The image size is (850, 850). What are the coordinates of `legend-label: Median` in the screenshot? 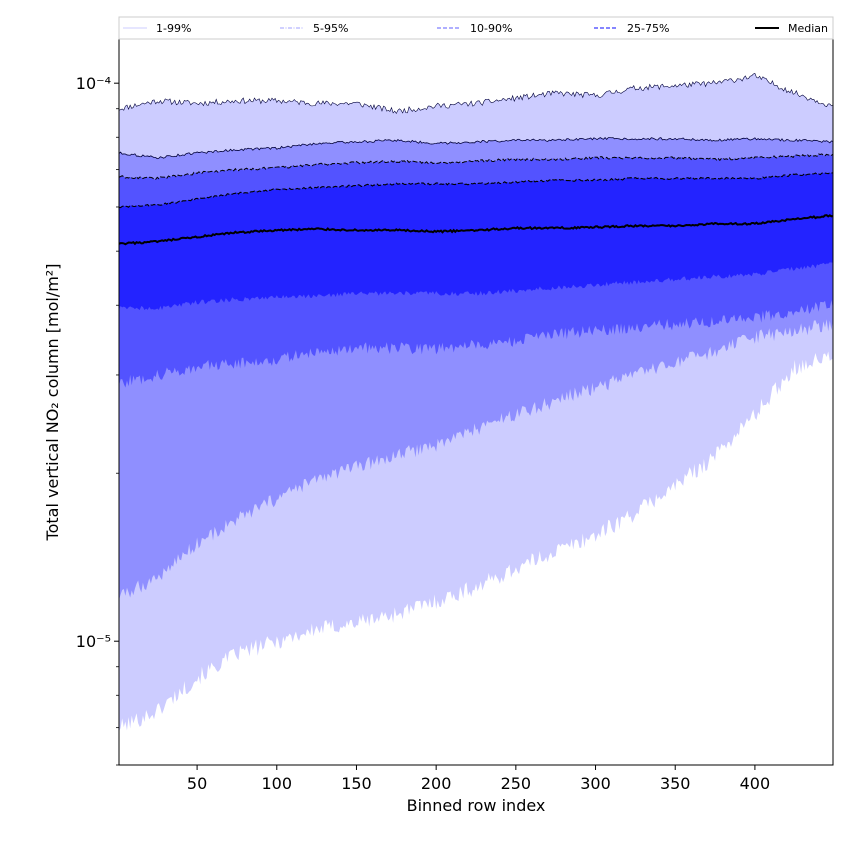 It's located at (808, 28).